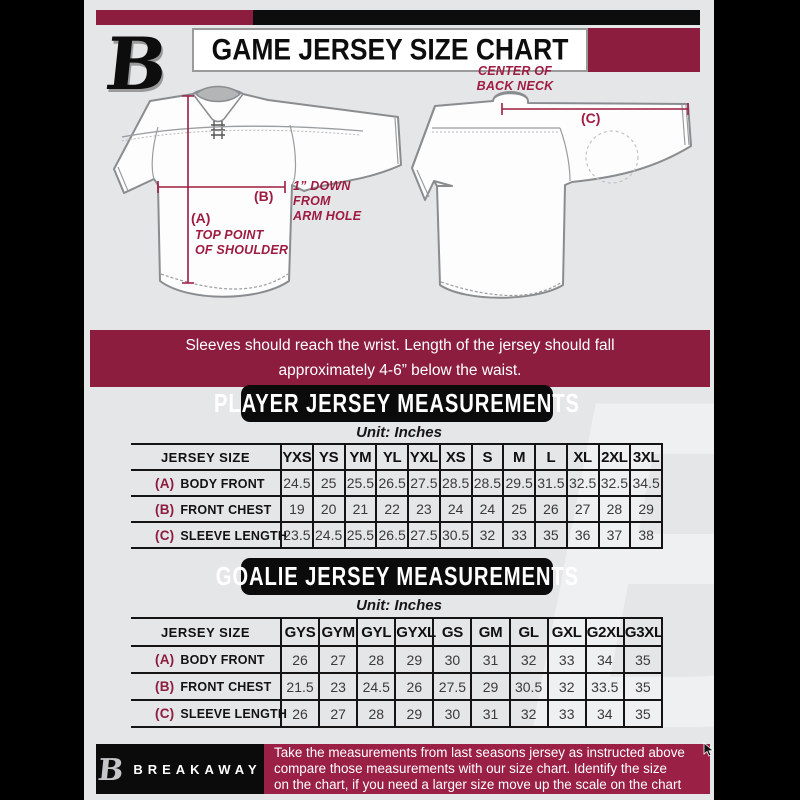  Describe the element at coordinates (328, 457) in the screenshot. I see `size-column-header: YS` at that location.